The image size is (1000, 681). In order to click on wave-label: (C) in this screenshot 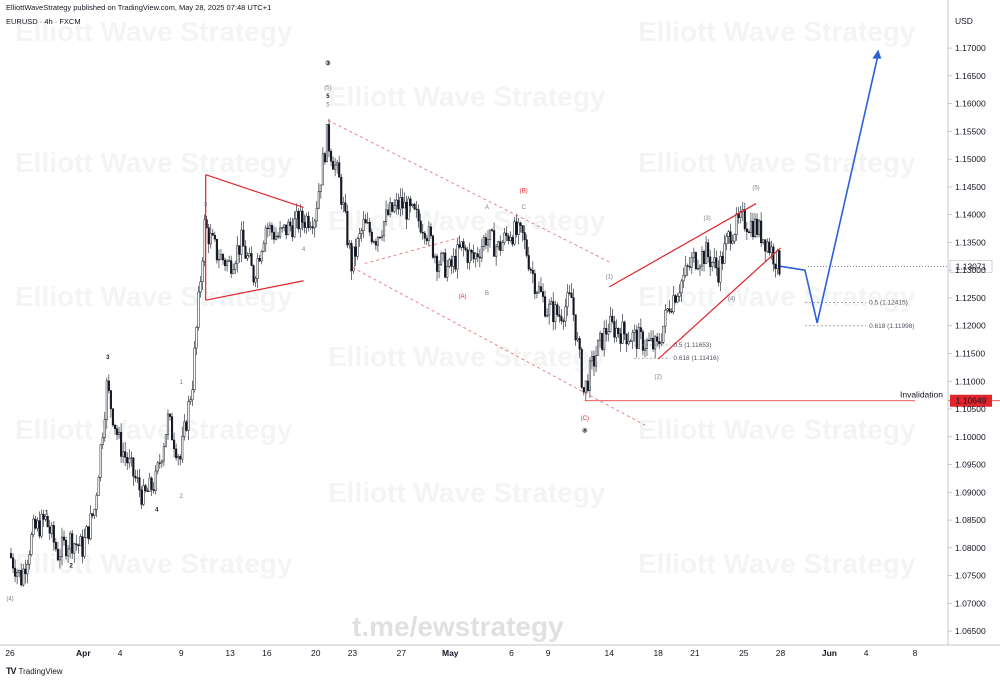, I will do `click(585, 419)`.